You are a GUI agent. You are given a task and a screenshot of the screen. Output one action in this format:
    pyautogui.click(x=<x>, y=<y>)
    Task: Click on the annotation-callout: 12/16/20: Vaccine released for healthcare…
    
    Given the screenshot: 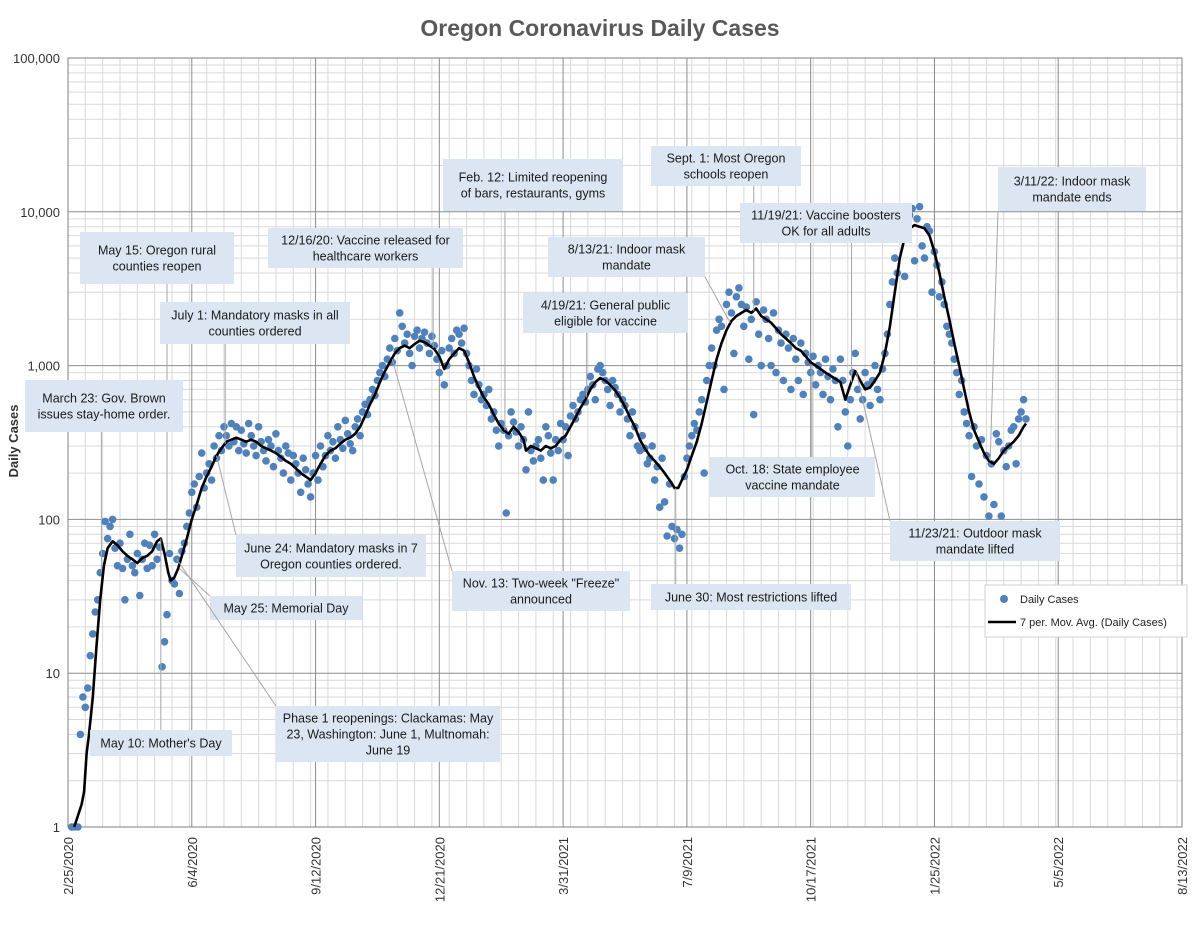 What is the action you would take?
    pyautogui.click(x=365, y=288)
    